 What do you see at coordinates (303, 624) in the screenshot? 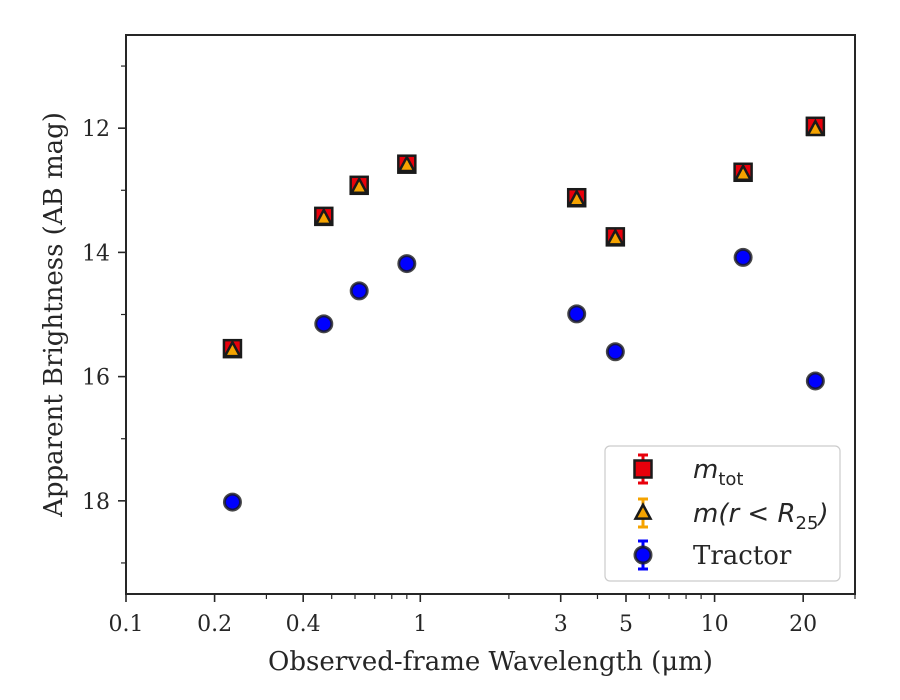
I see `x-tick-label: 0.4` at bounding box center [303, 624].